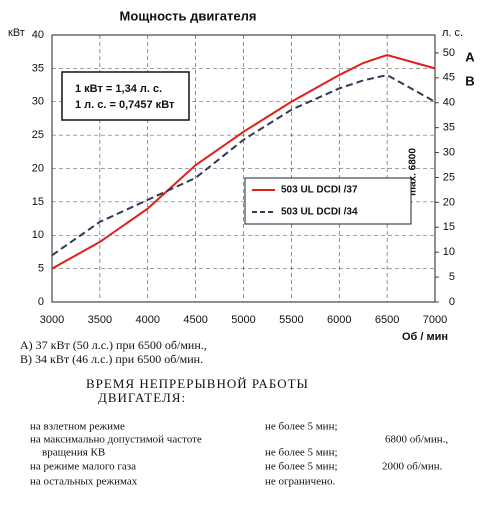 This screenshot has width=490, height=505. Describe the element at coordinates (113, 345) in the screenshot. I see `note: A) 37 кВт (50 л.с.) при 6500 об/мин.,` at that location.